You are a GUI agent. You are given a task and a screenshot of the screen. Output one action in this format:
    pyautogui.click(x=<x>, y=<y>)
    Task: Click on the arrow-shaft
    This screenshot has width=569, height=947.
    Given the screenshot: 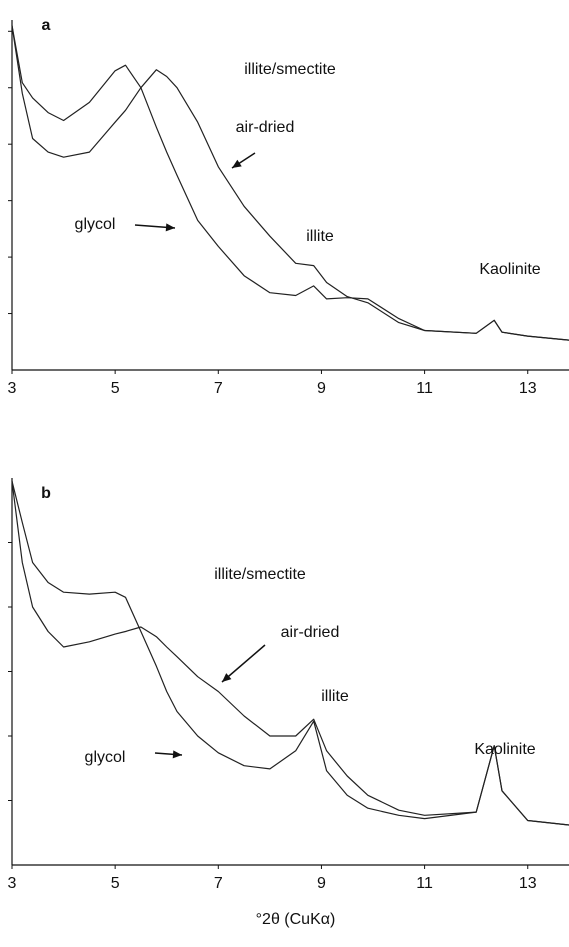 What is the action you would take?
    pyautogui.click(x=243, y=663)
    